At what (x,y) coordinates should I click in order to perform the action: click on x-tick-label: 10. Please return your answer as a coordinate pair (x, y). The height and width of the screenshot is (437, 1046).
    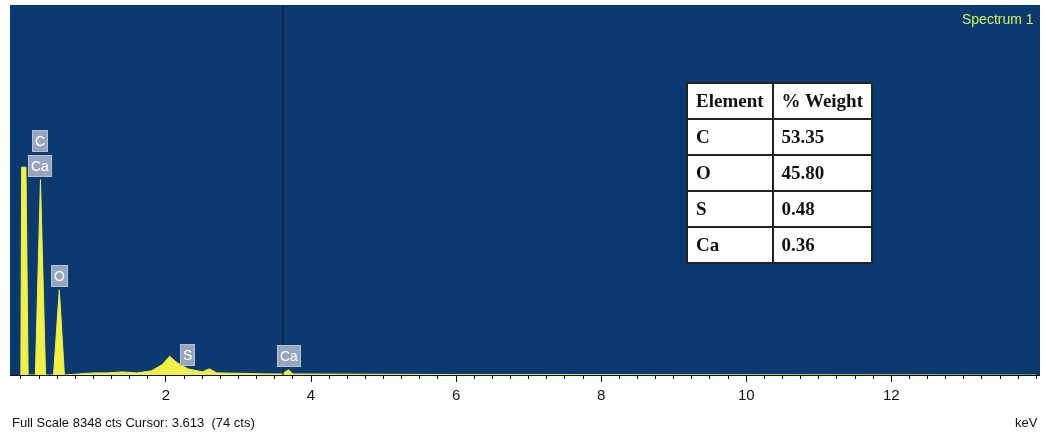
    Looking at the image, I should click on (746, 394).